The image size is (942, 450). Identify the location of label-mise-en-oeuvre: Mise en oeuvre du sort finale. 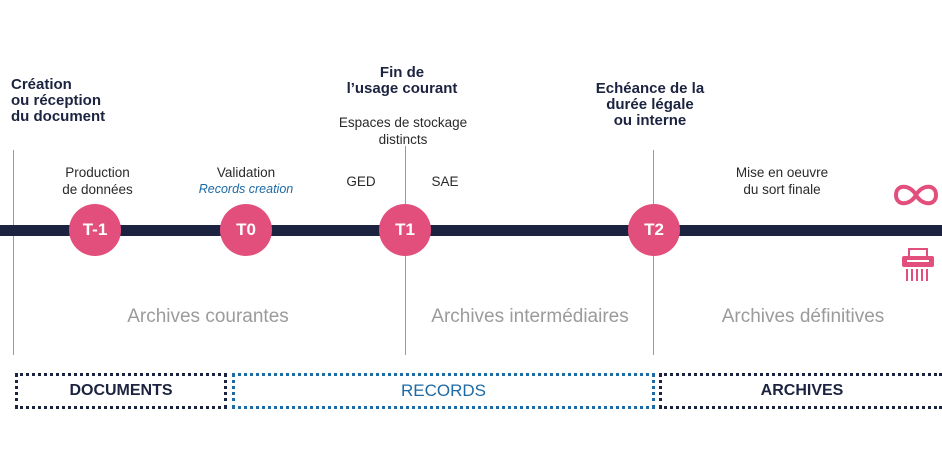
(782, 181).